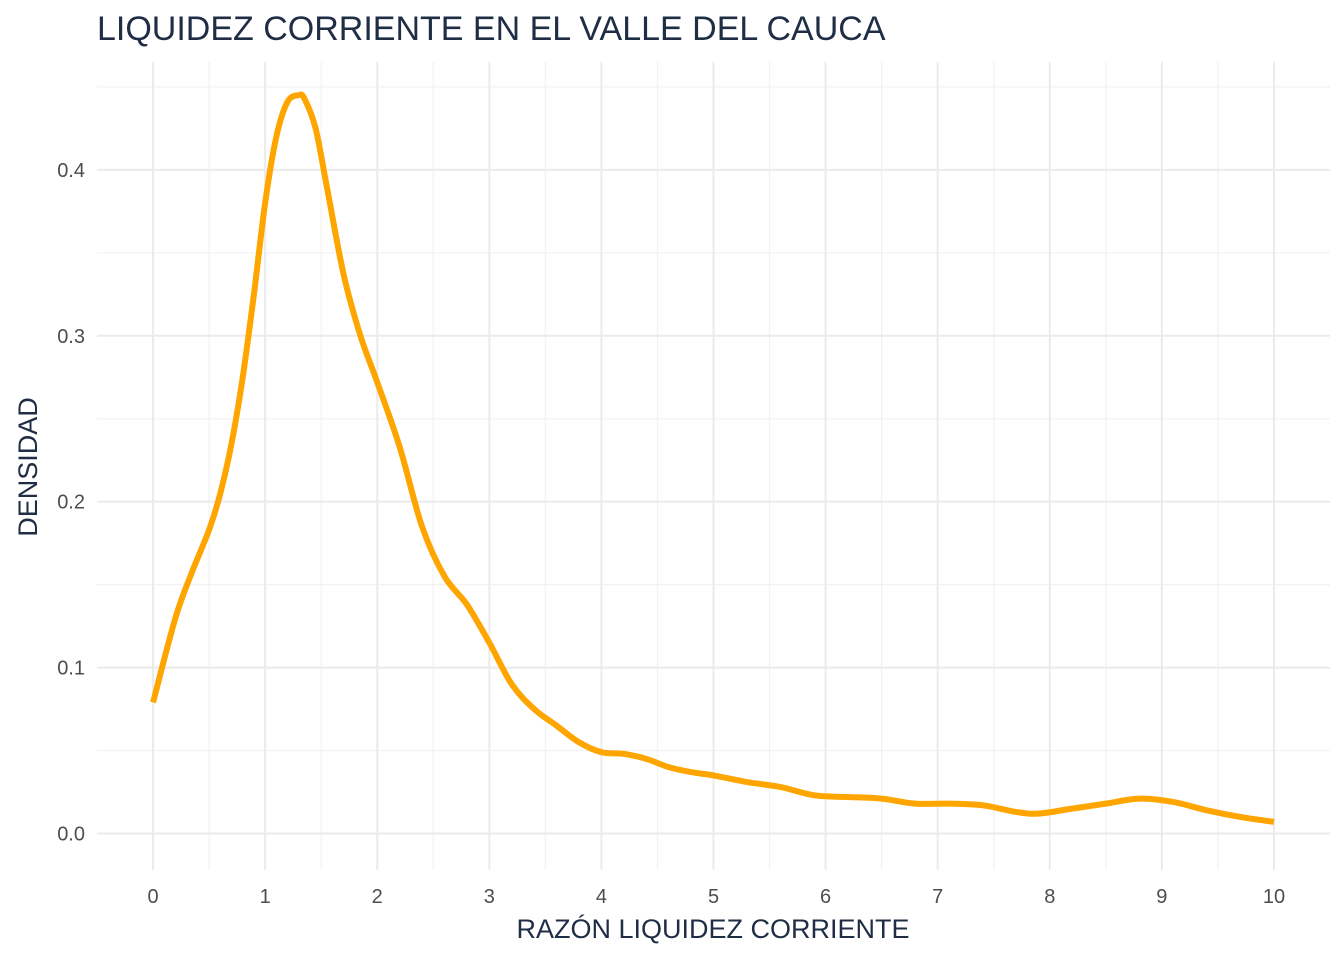 The image size is (1344, 960). I want to click on x-tick-label: 2, so click(377, 897).